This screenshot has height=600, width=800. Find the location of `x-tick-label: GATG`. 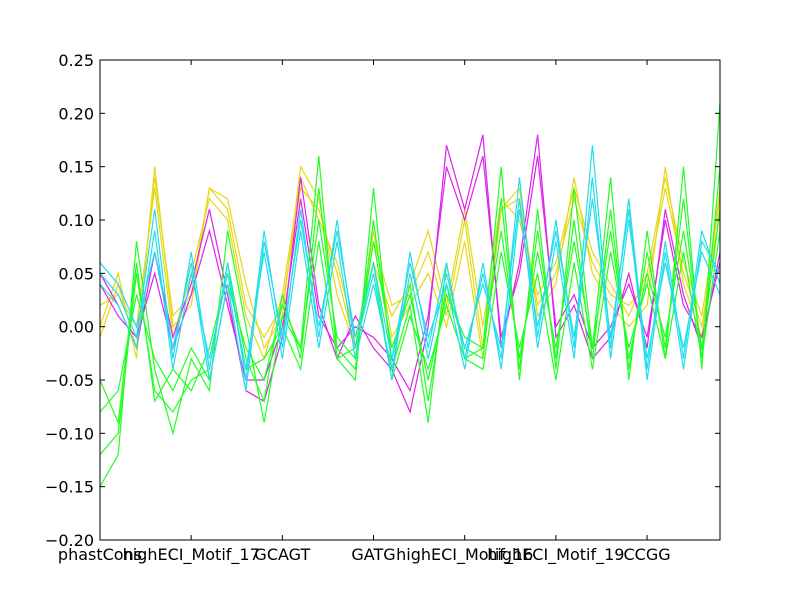

x-tick-label: GATG is located at coordinates (373, 554).